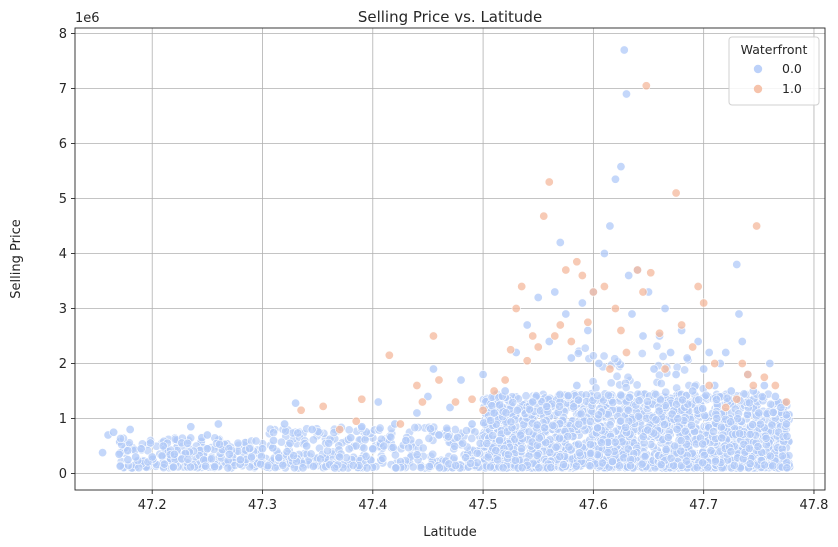  What do you see at coordinates (593, 505) in the screenshot?
I see `x-tick-label: 47.6` at bounding box center [593, 505].